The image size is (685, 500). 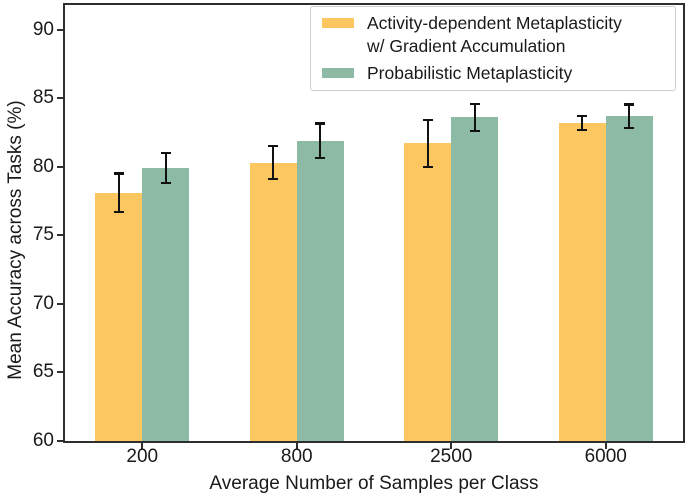 What do you see at coordinates (43, 372) in the screenshot?
I see `y-tick-label: 65` at bounding box center [43, 372].